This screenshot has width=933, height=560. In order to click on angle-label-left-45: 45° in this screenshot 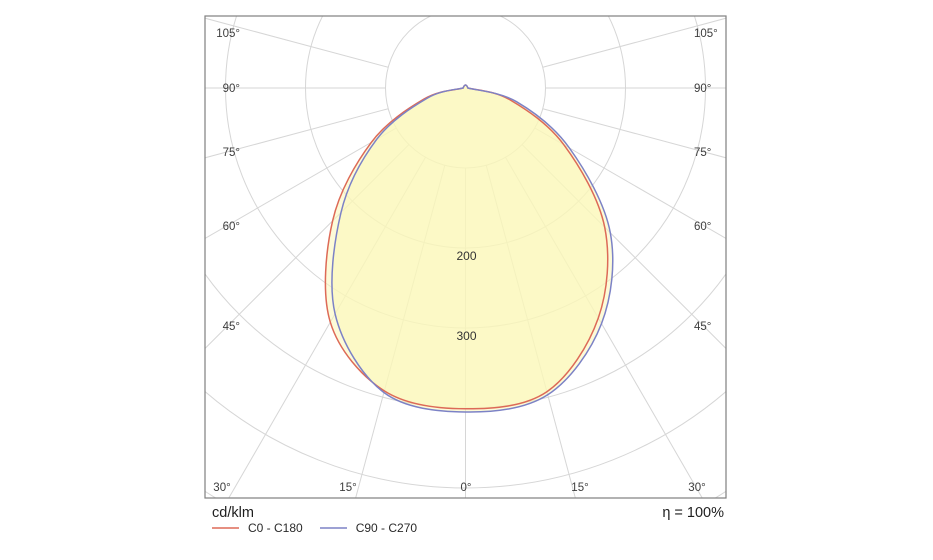, I will do `click(231, 327)`.